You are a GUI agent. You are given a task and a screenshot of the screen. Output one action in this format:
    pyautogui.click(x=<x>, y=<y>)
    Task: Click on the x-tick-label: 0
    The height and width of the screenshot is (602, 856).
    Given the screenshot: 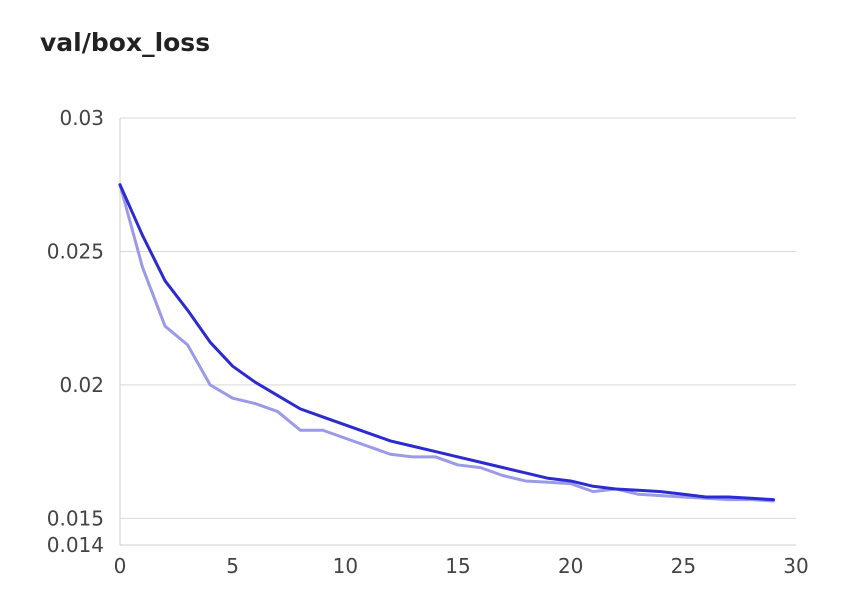 What is the action you would take?
    pyautogui.click(x=120, y=566)
    